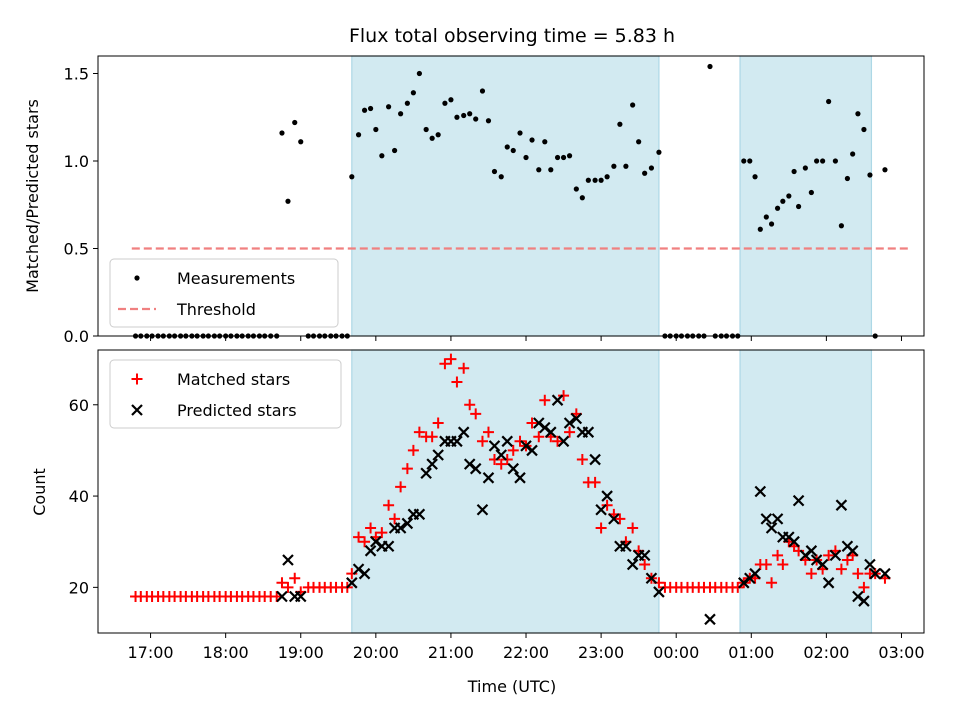 The height and width of the screenshot is (720, 960). What do you see at coordinates (236, 278) in the screenshot?
I see `legend-label: Measurements` at bounding box center [236, 278].